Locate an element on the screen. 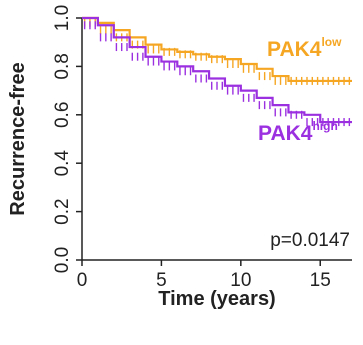 The image size is (363, 345). p-value-annotation: p=0.0147 is located at coordinates (310, 240).